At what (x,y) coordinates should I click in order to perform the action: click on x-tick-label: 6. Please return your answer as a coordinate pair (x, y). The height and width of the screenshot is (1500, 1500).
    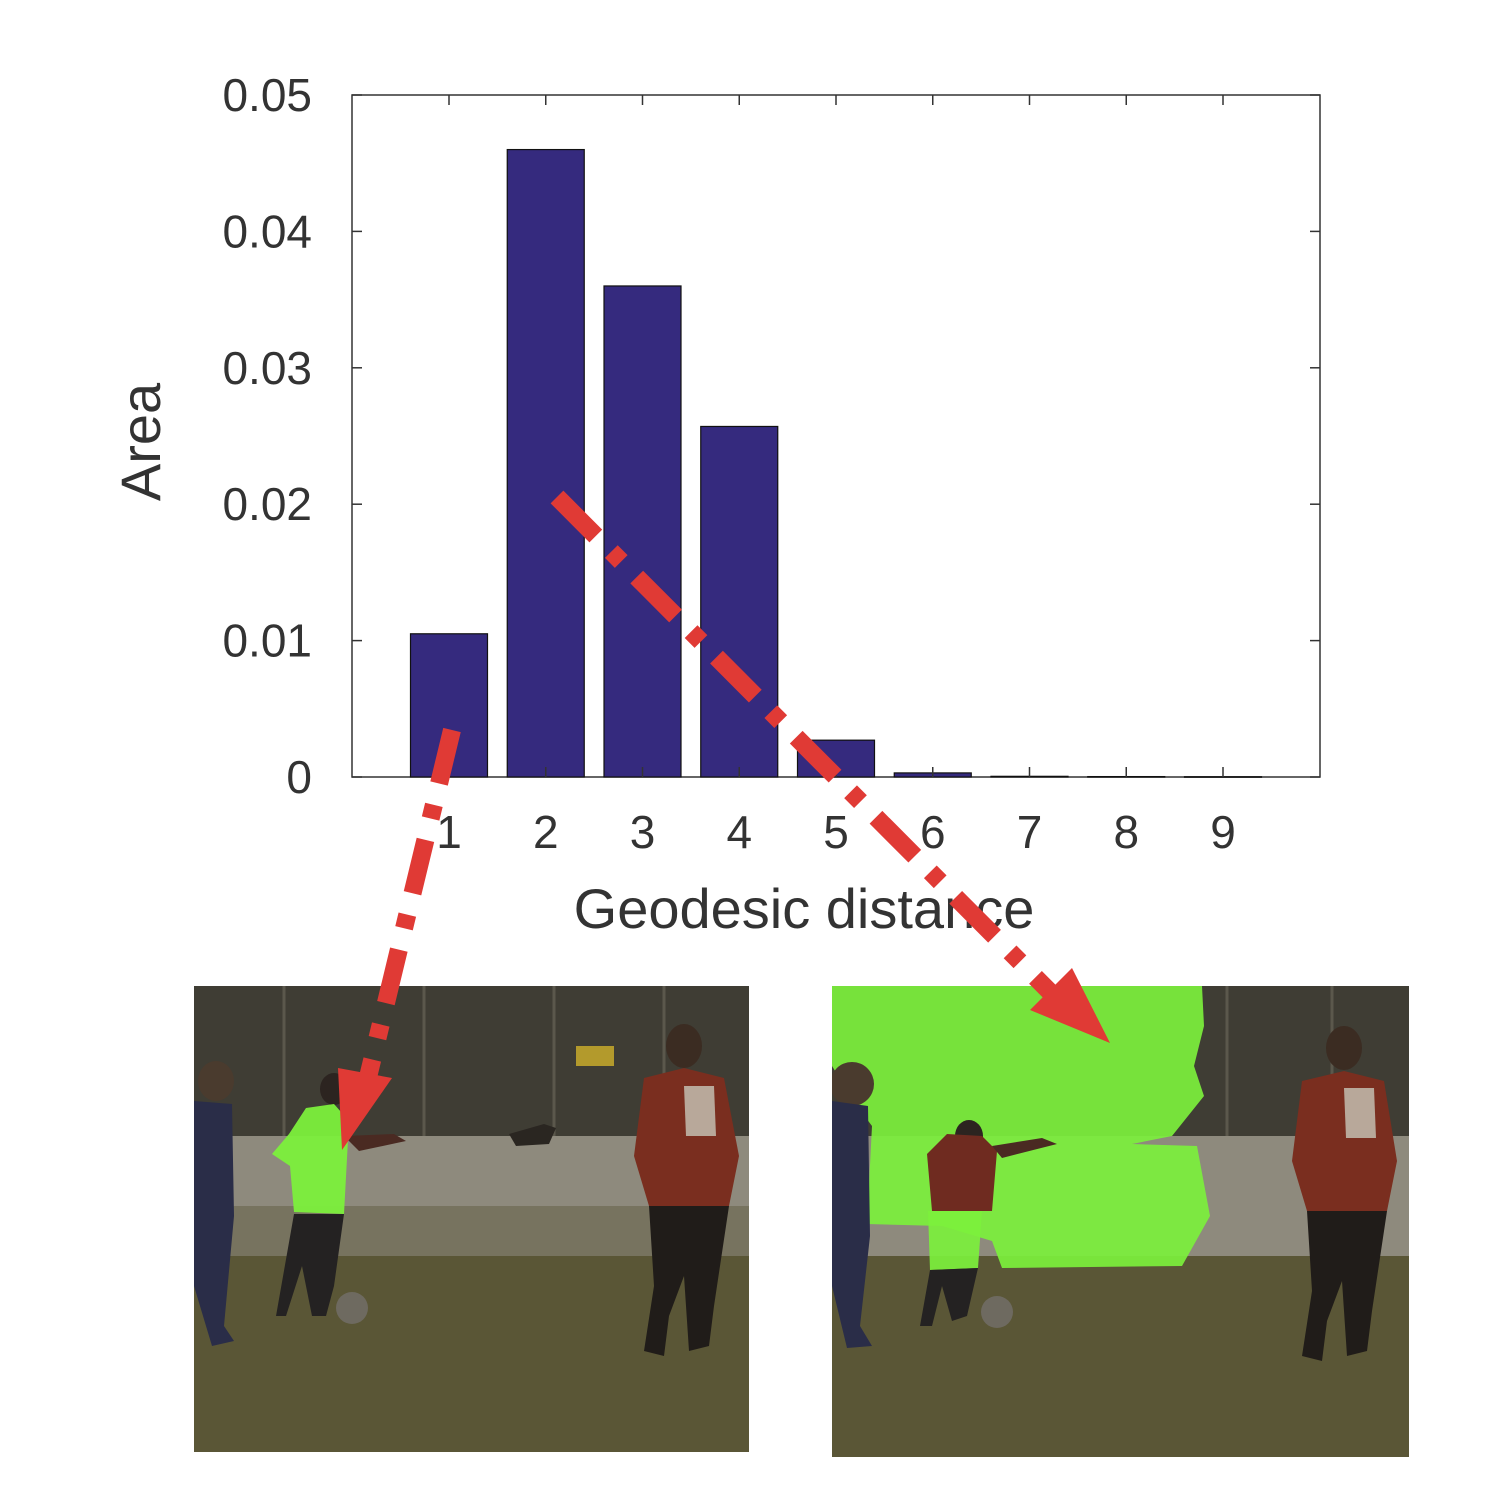
    Looking at the image, I should click on (933, 832).